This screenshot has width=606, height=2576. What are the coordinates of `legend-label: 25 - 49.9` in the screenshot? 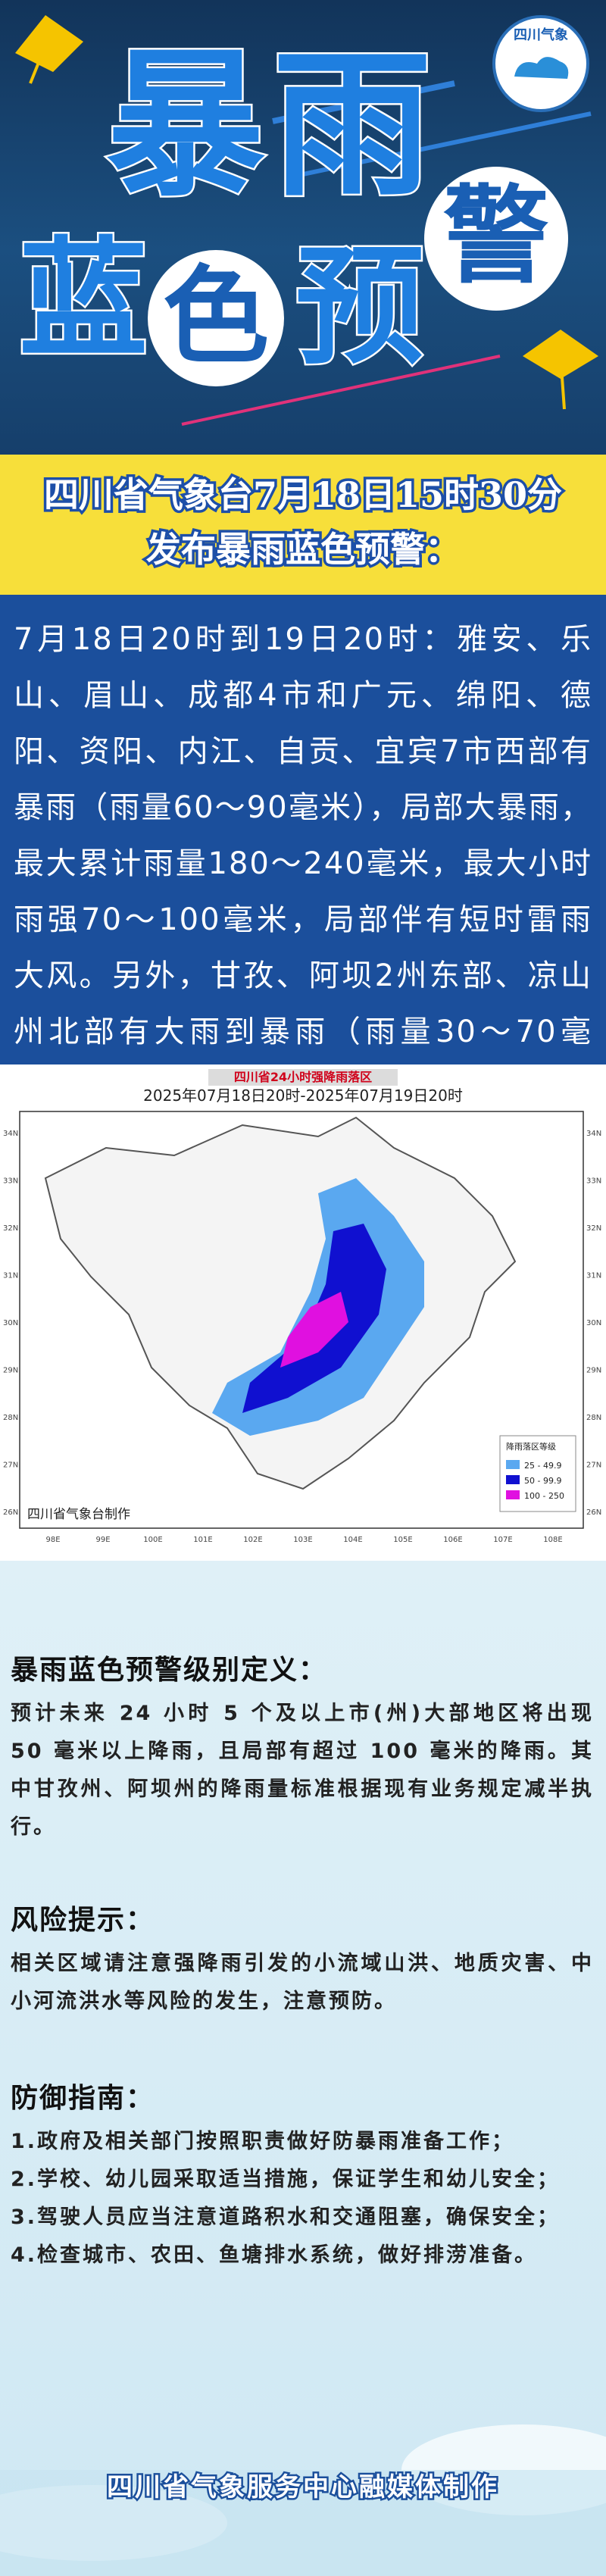 It's located at (542, 1466).